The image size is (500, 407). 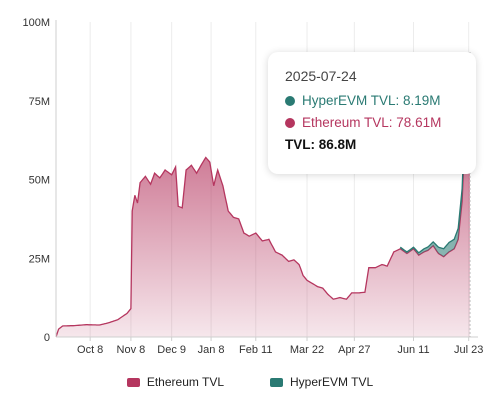 I want to click on x-tick-label-8: Jul 23, so click(x=468, y=350).